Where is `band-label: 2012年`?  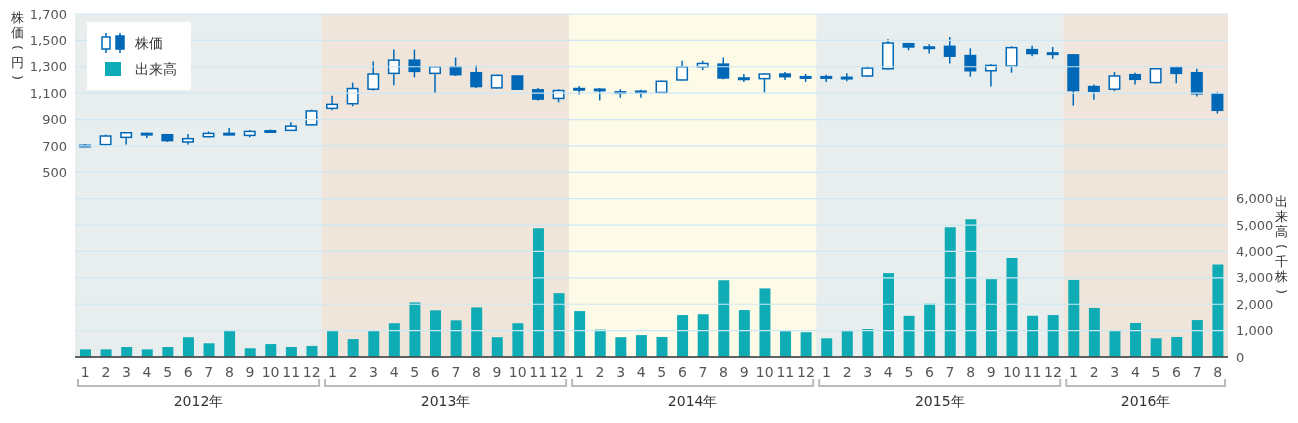 band-label: 2012年 is located at coordinates (198, 401).